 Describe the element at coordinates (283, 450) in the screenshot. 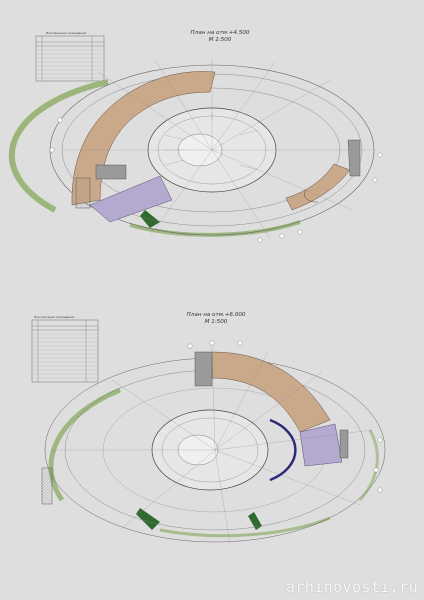

I see `lower-stage-arc` at that location.